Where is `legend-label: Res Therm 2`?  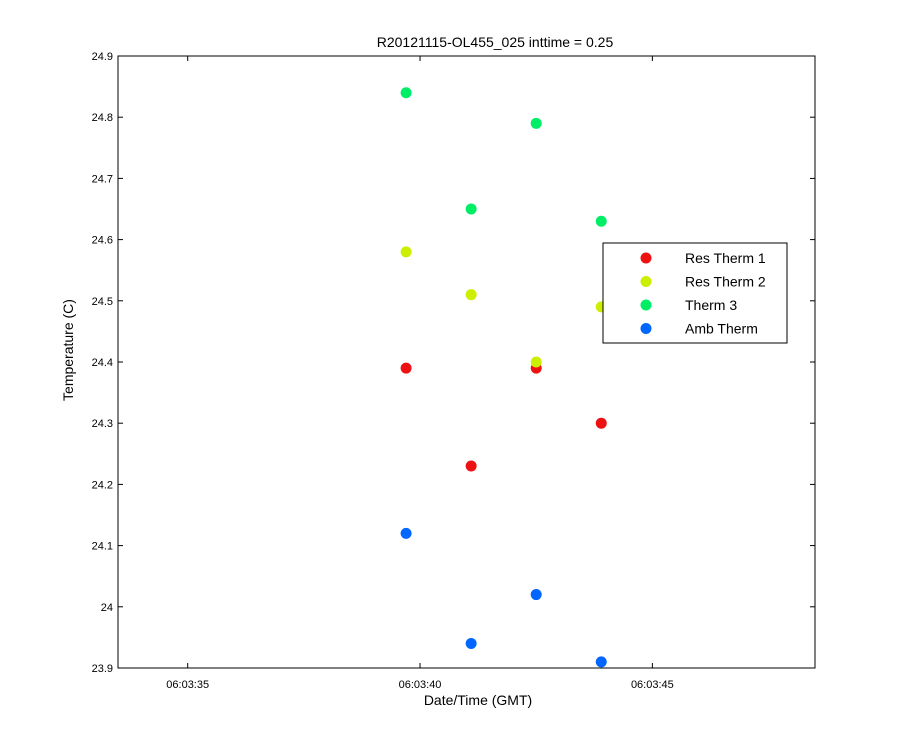 legend-label: Res Therm 2 is located at coordinates (725, 282).